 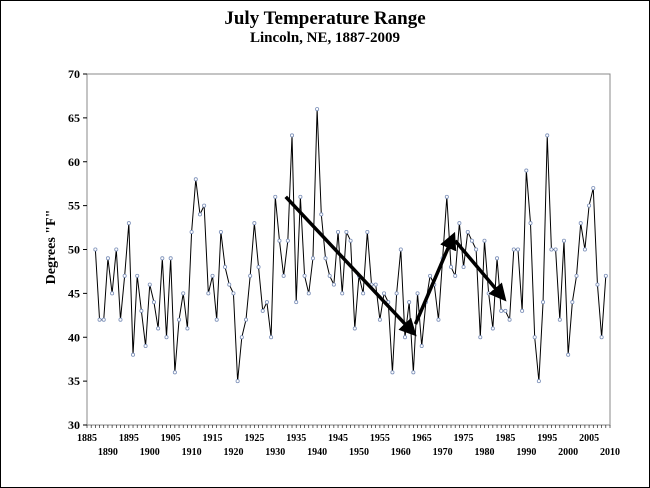 I want to click on x-tick-label: 1955, so click(x=380, y=438).